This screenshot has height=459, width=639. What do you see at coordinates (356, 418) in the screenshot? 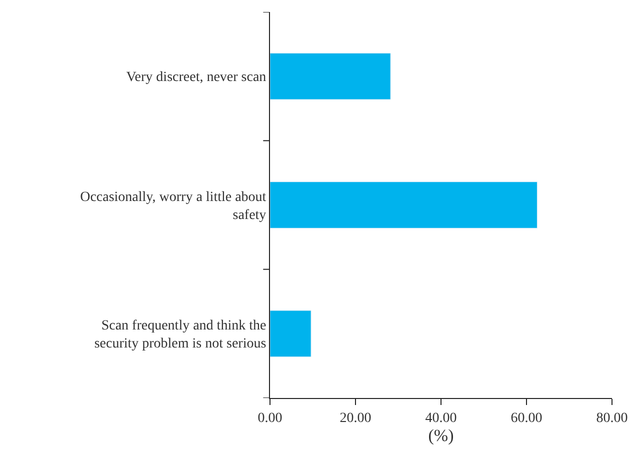
I see `x-tick-label: 20.00` at bounding box center [356, 418].